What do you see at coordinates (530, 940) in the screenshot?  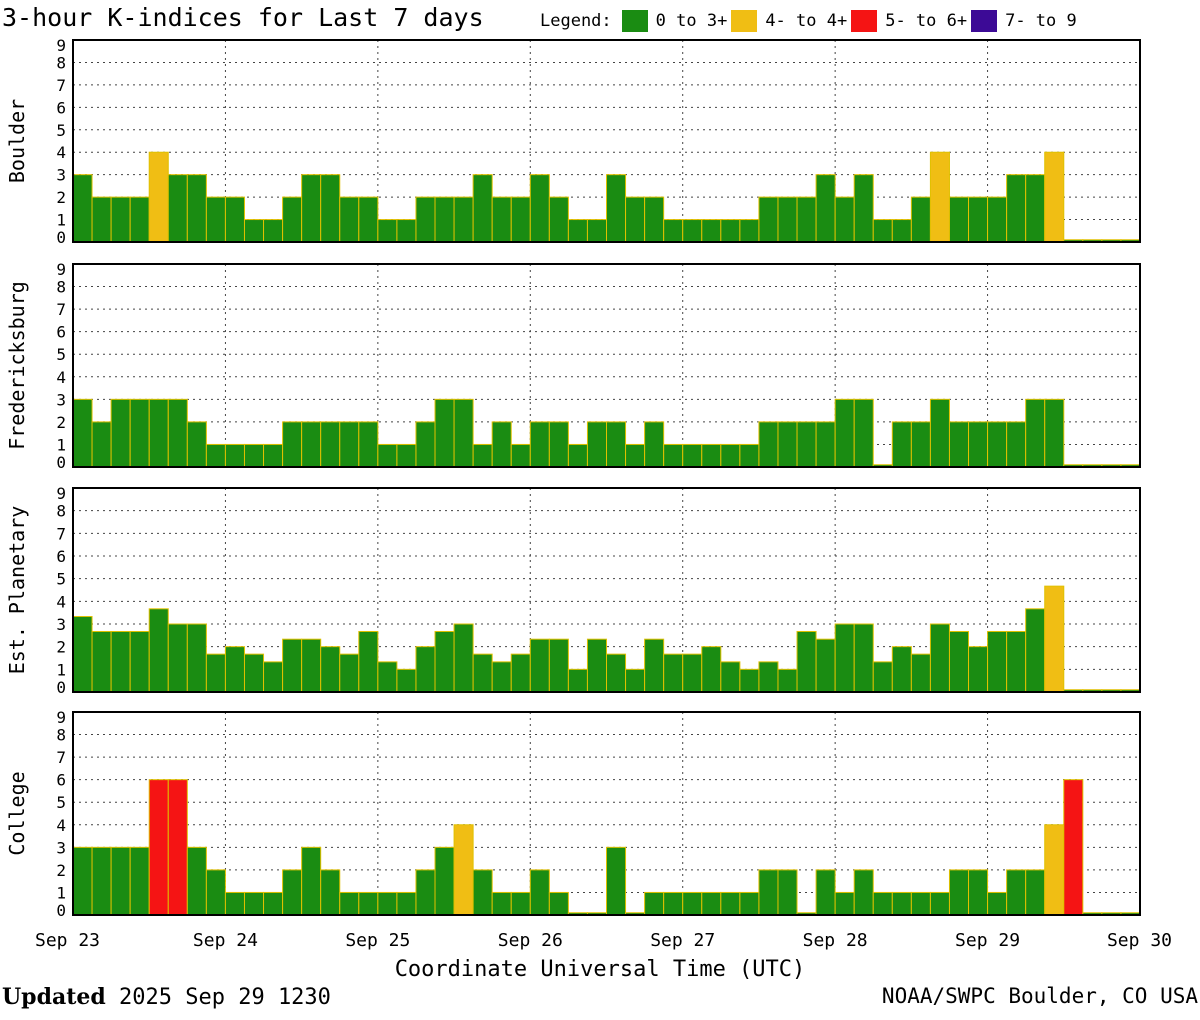 I see `x-tick-label: Sep 26` at bounding box center [530, 940].